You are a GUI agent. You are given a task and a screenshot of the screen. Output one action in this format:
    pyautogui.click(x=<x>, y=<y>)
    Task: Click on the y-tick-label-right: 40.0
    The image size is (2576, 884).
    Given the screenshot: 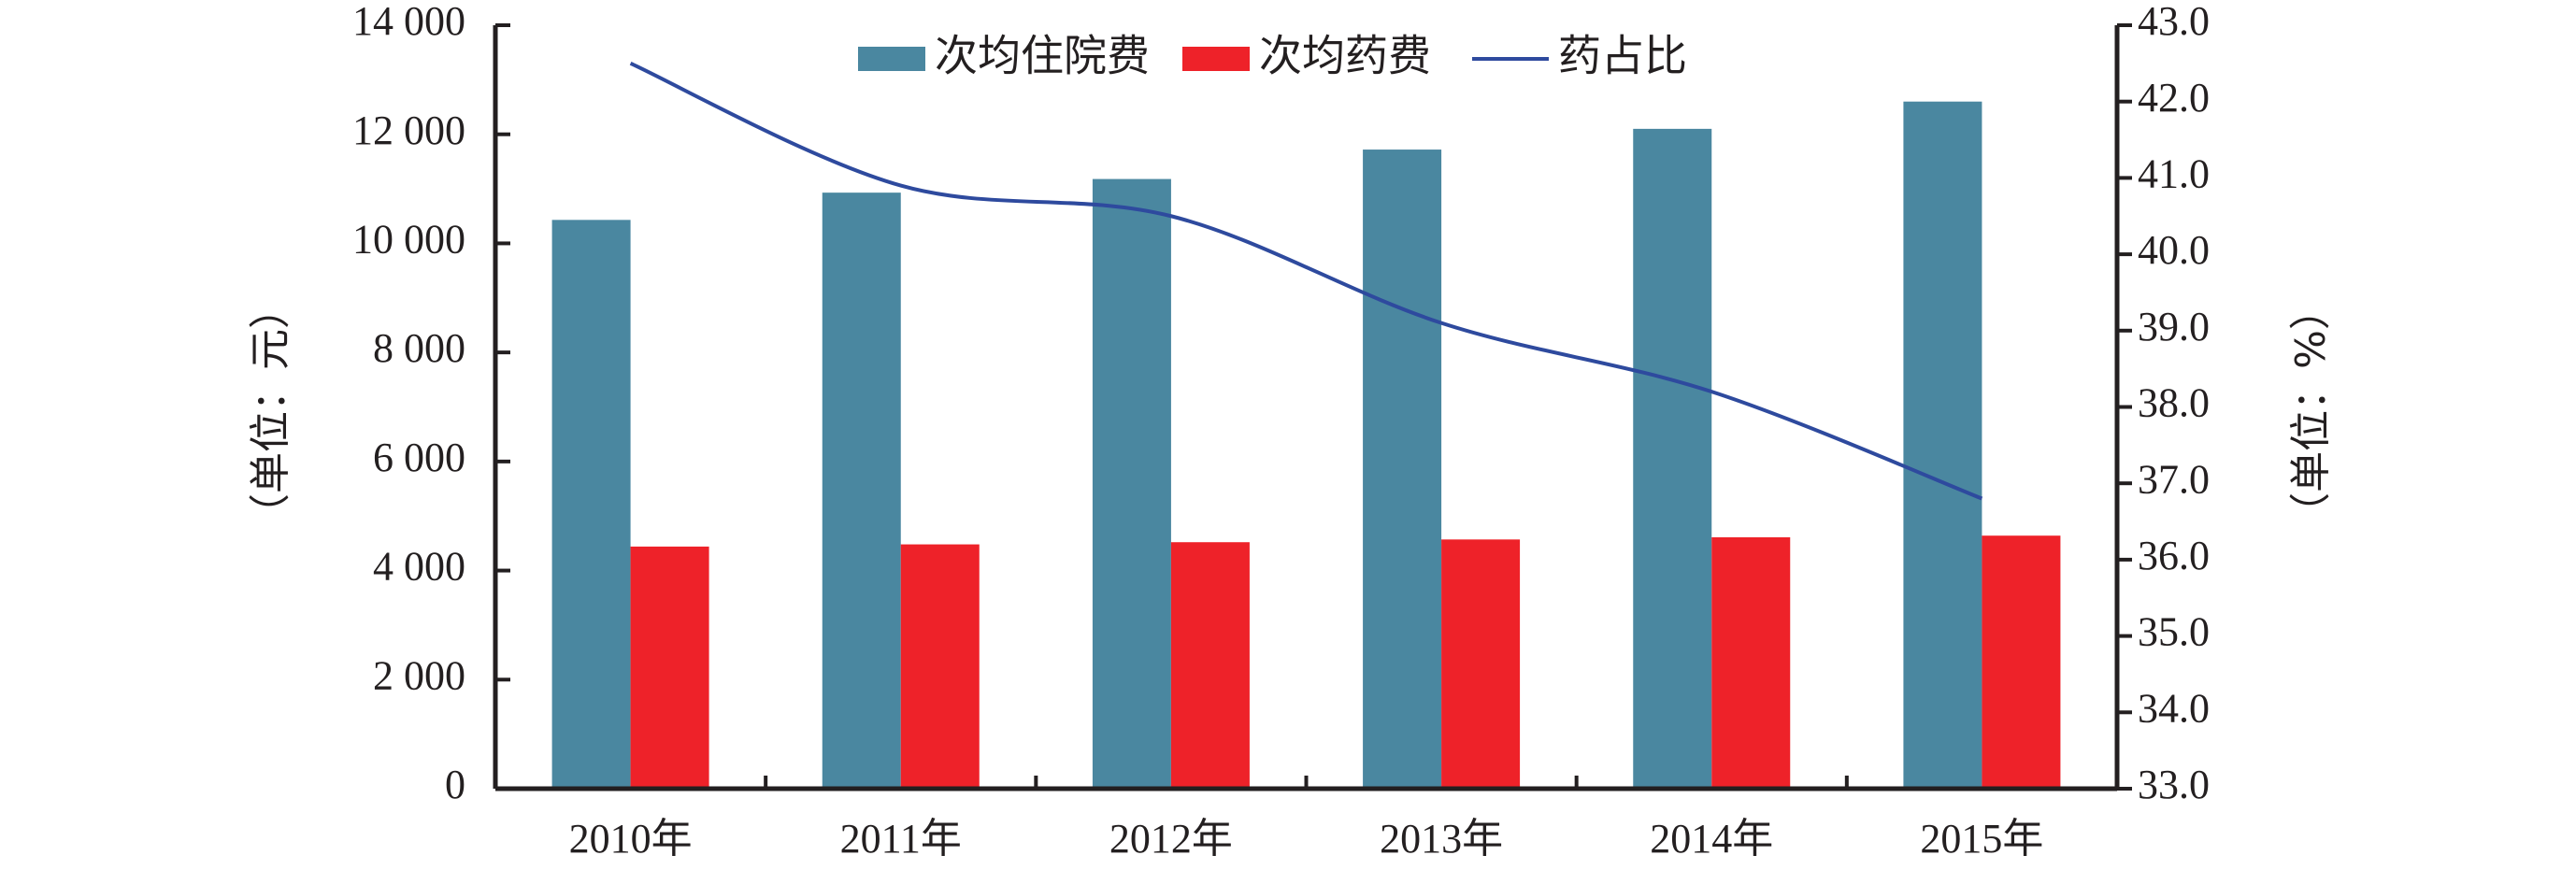 What is the action you would take?
    pyautogui.click(x=2174, y=250)
    